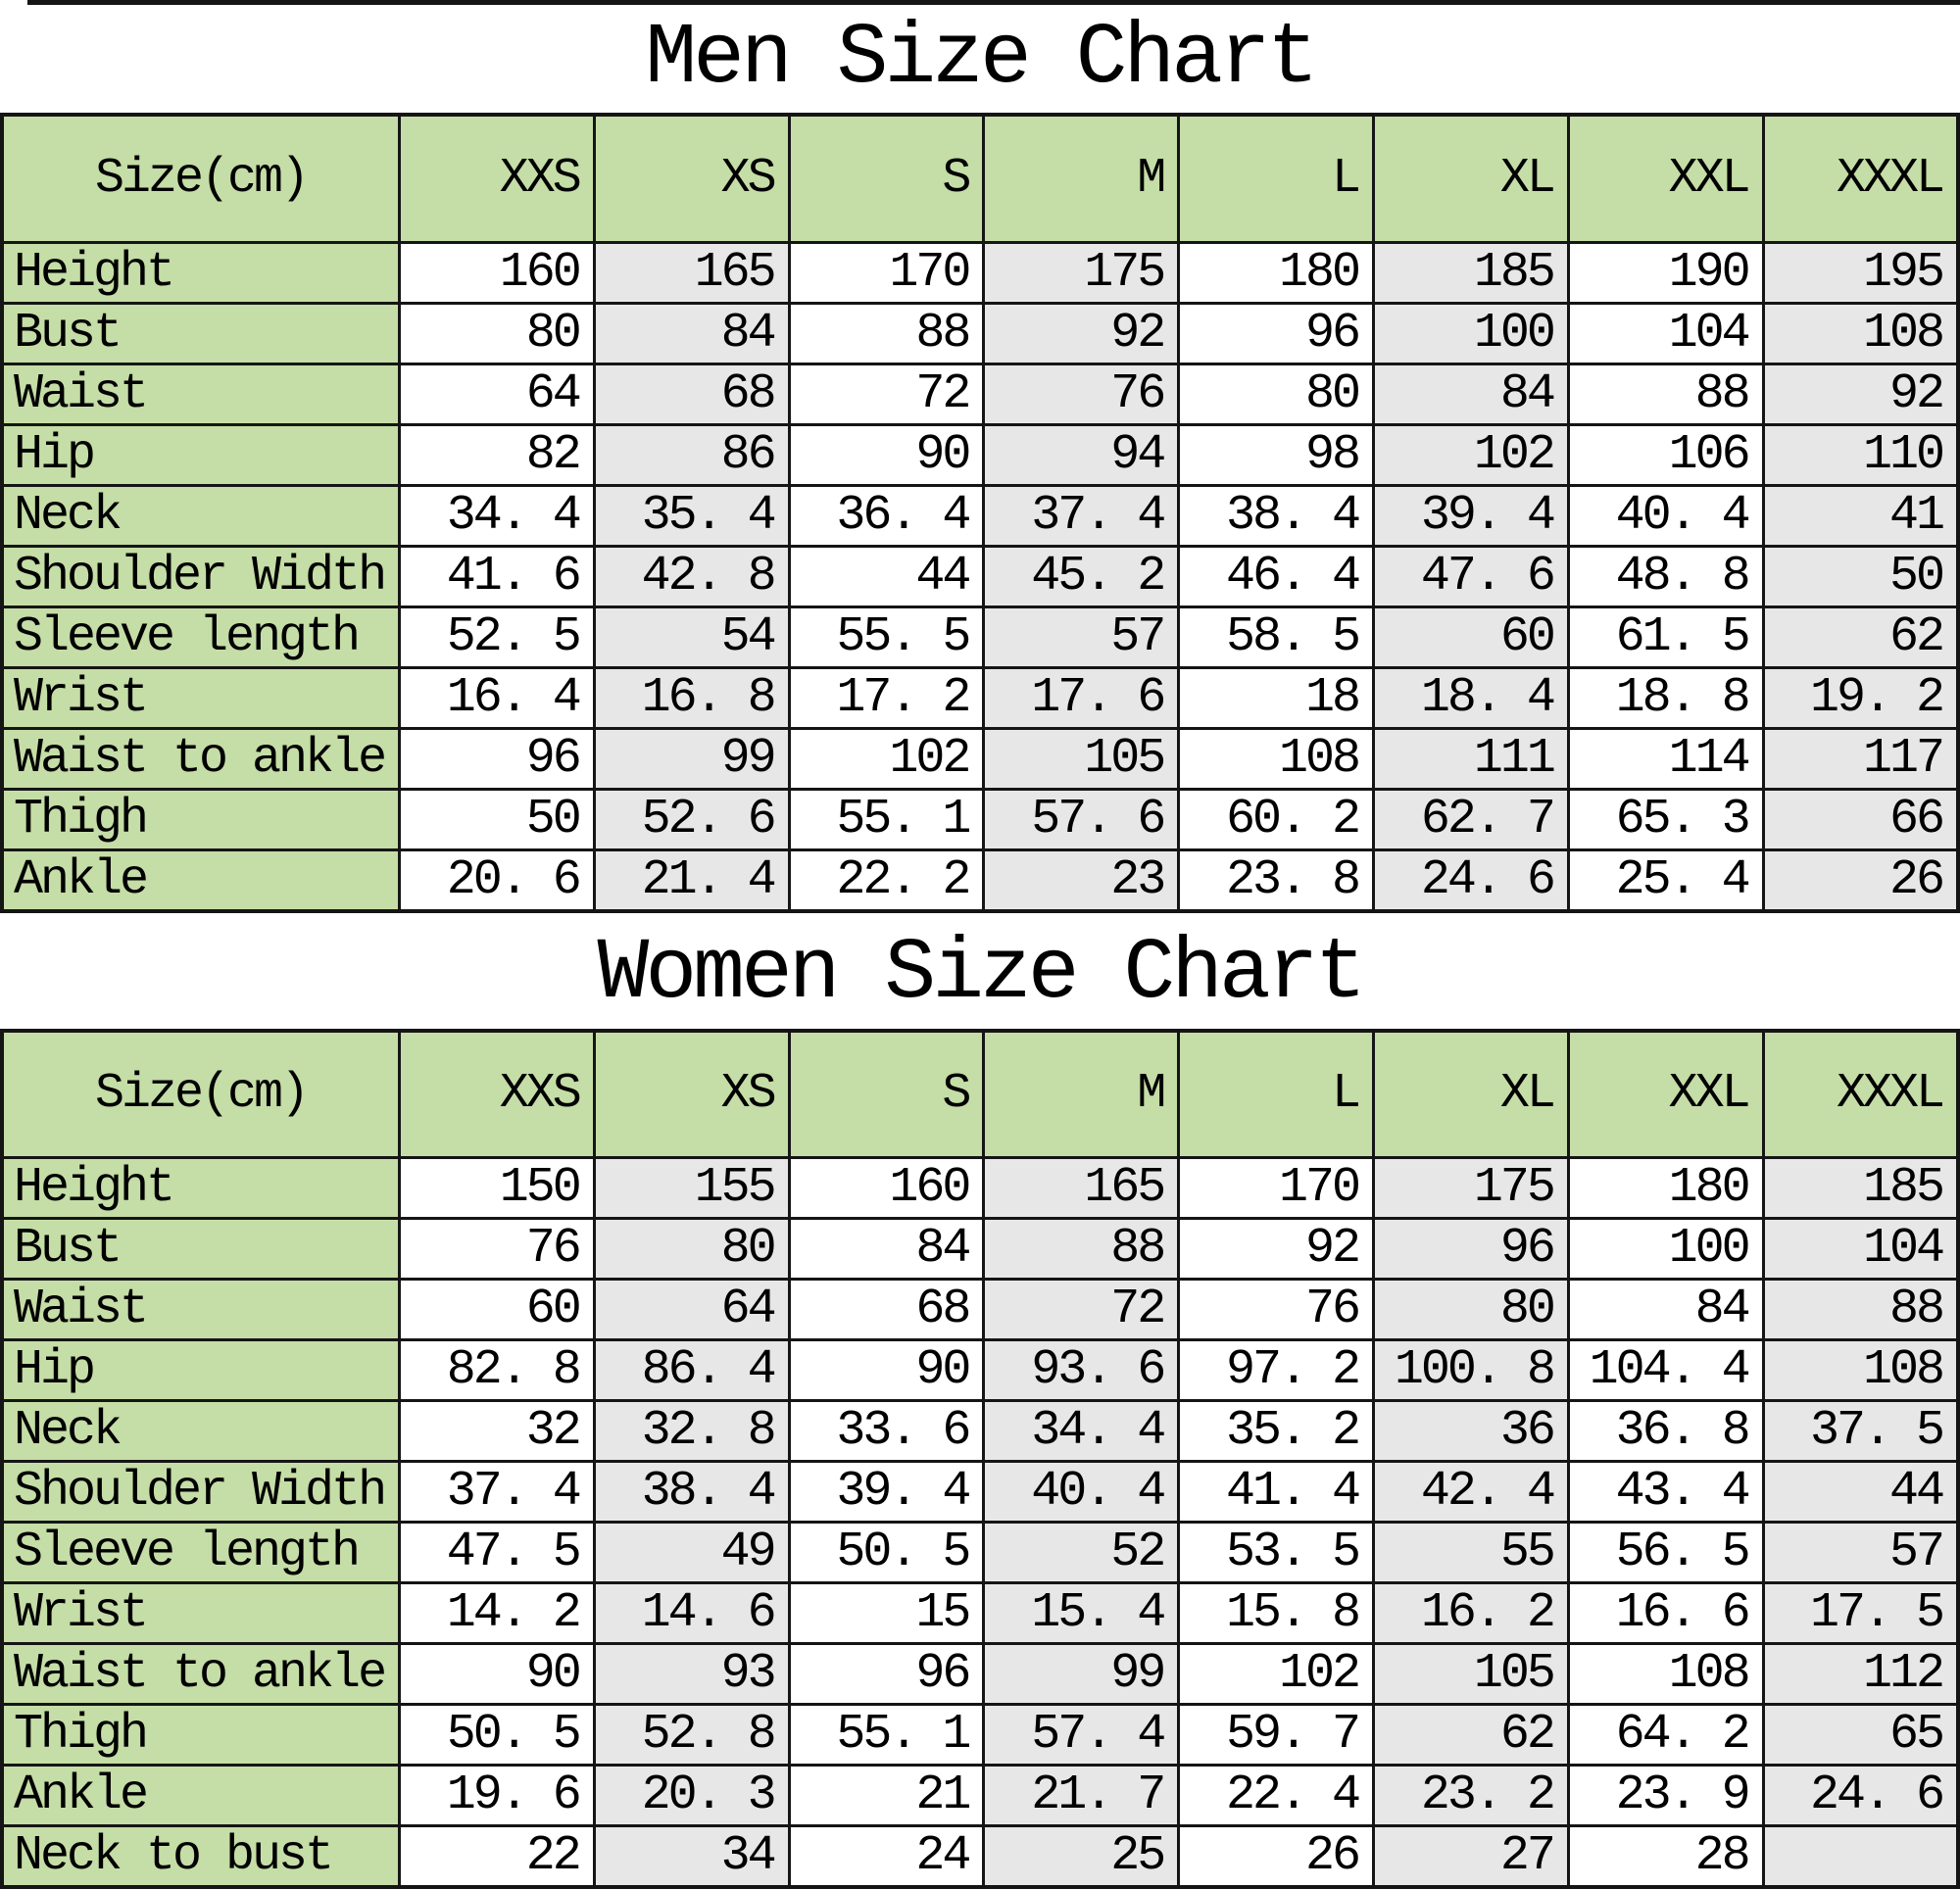 The width and height of the screenshot is (1960, 1889). I want to click on value-cell: 44, so click(886, 576).